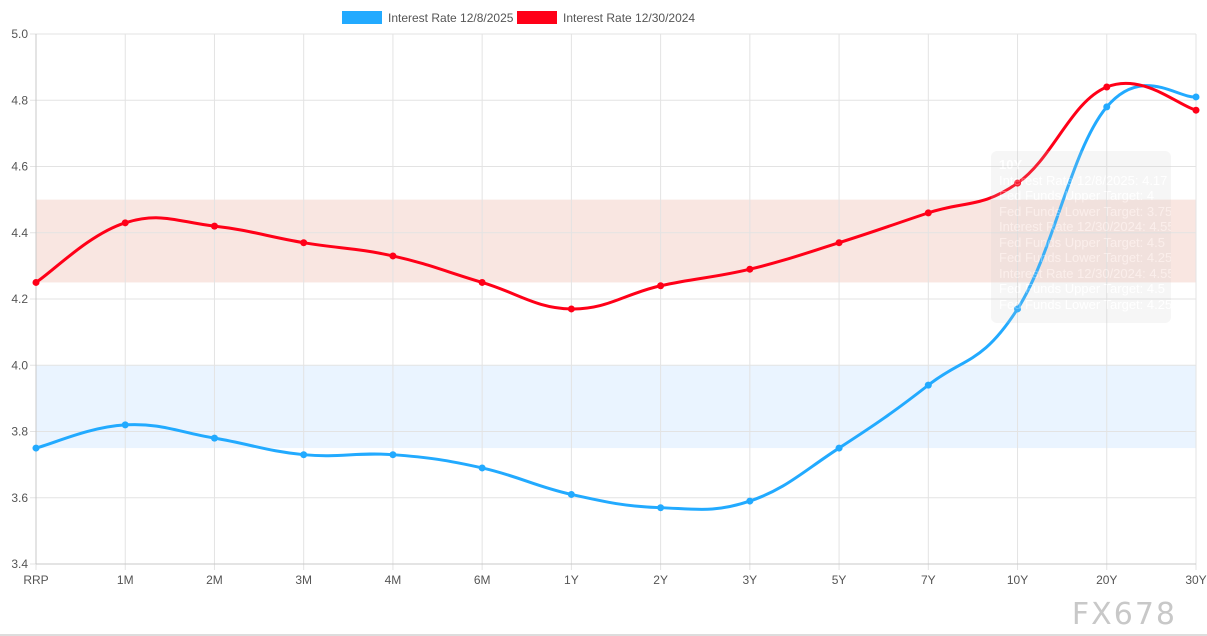 This screenshot has width=1207, height=636. Describe the element at coordinates (19, 564) in the screenshot. I see `y-tick-label: 3.4` at that location.